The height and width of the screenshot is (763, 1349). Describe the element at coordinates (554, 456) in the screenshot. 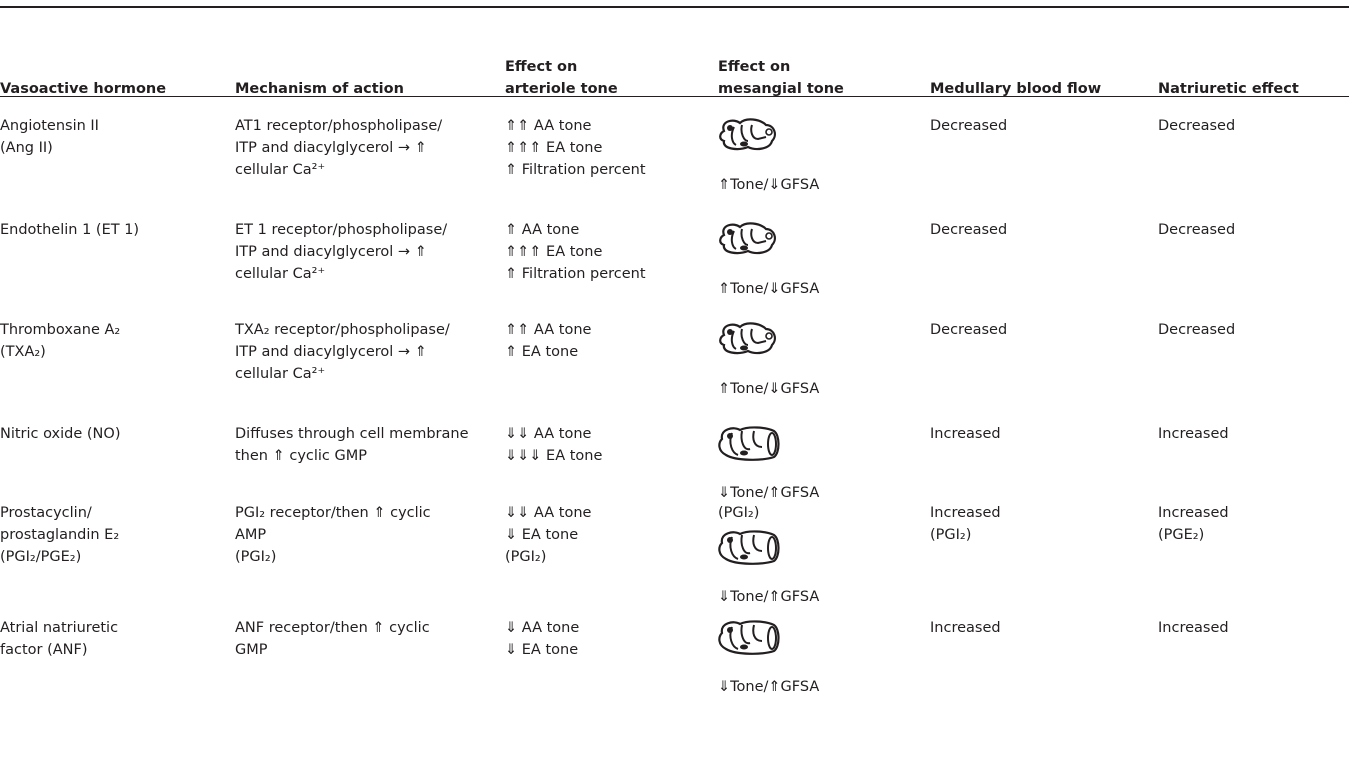

I see `cell-text: ⇓⇓⇓ EA tone` at that location.